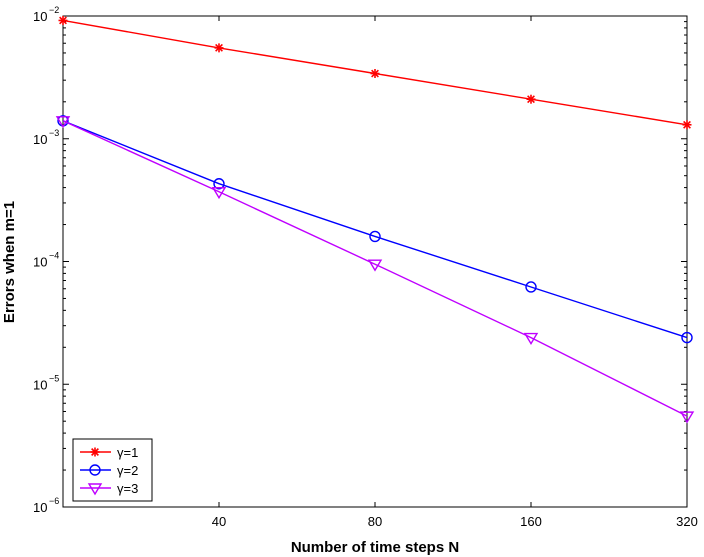 Image resolution: width=704 pixels, height=557 pixels. I want to click on y-tick-label: 10 −3, so click(46, 137).